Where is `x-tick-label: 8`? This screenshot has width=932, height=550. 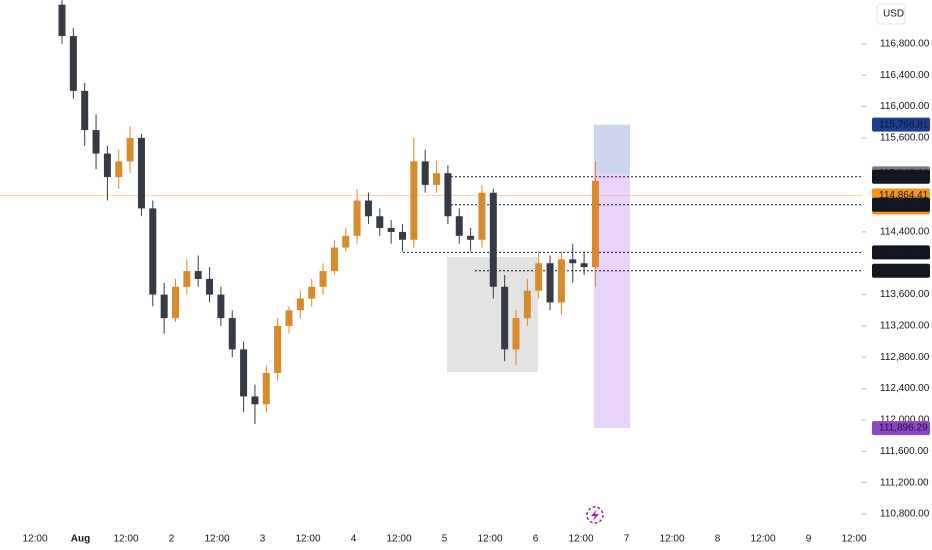
x-tick-label: 8 is located at coordinates (718, 539).